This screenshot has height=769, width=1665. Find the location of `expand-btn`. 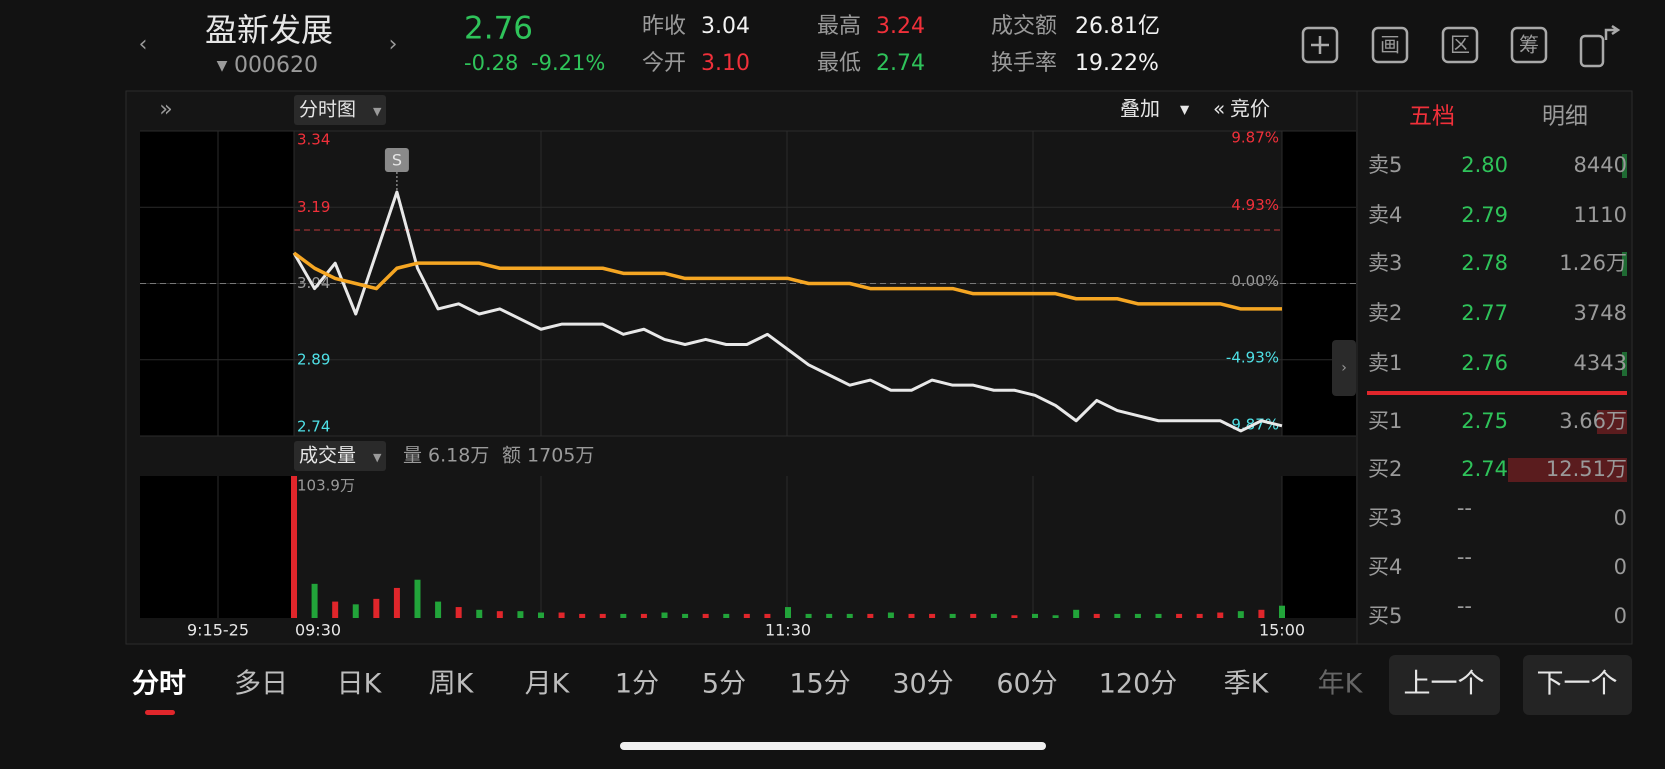

expand-btn is located at coordinates (1344, 368).